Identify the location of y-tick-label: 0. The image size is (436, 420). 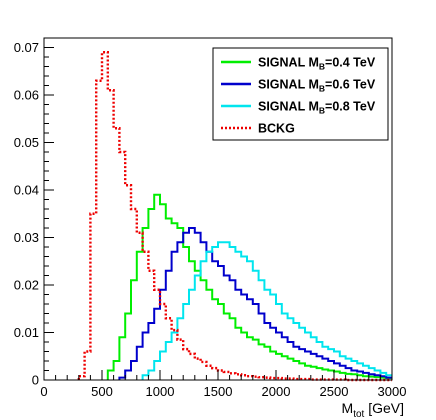
(35, 380).